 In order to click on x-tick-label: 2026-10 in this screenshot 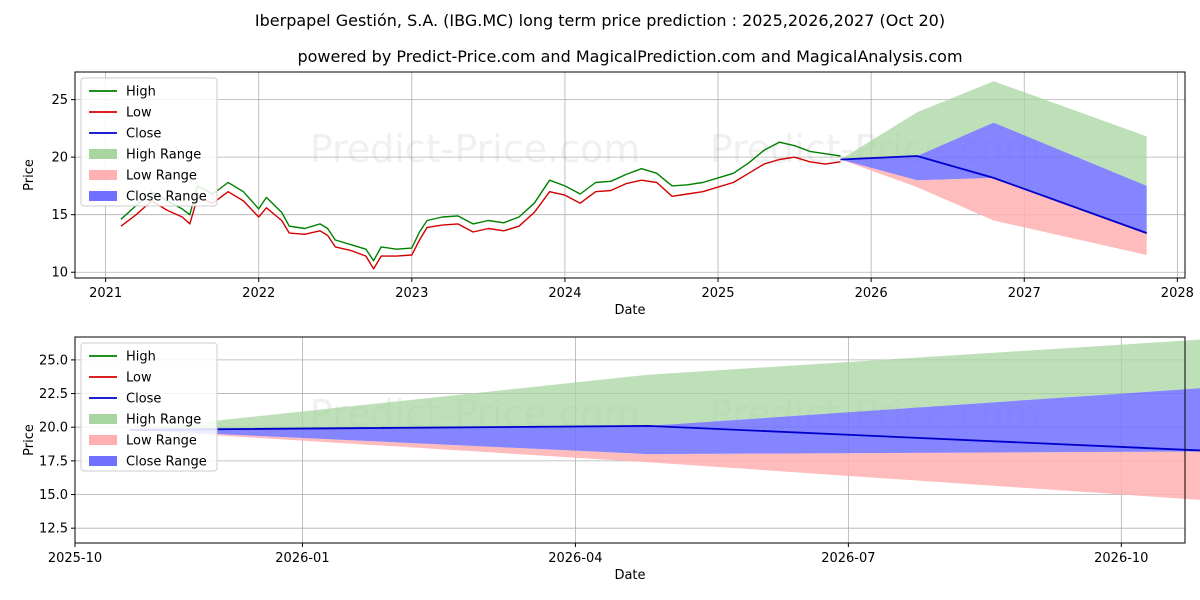, I will do `click(1121, 558)`.